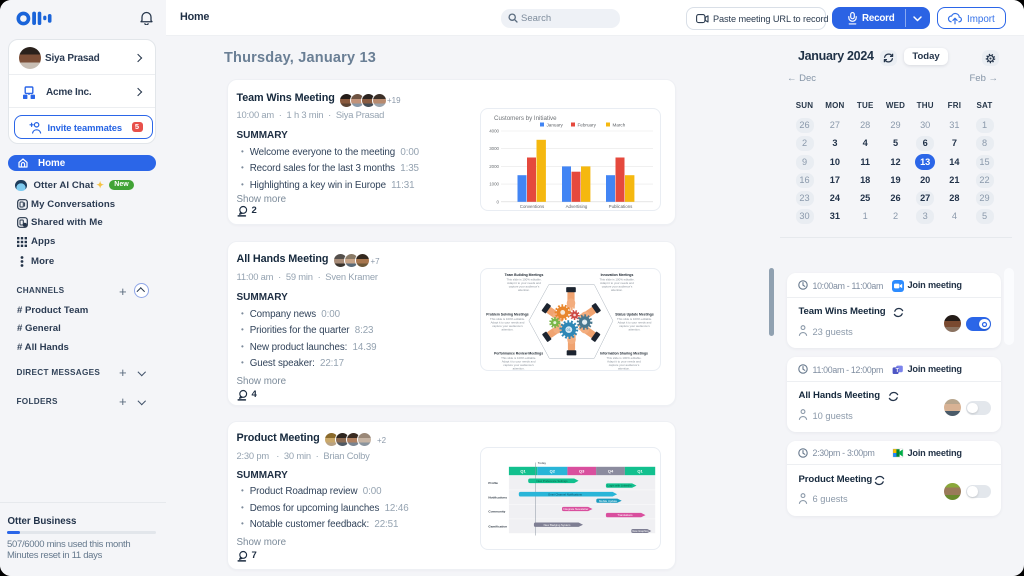 This screenshot has width=1024, height=576. What do you see at coordinates (494, 166) in the screenshot?
I see `svg-text: 2000` at bounding box center [494, 166].